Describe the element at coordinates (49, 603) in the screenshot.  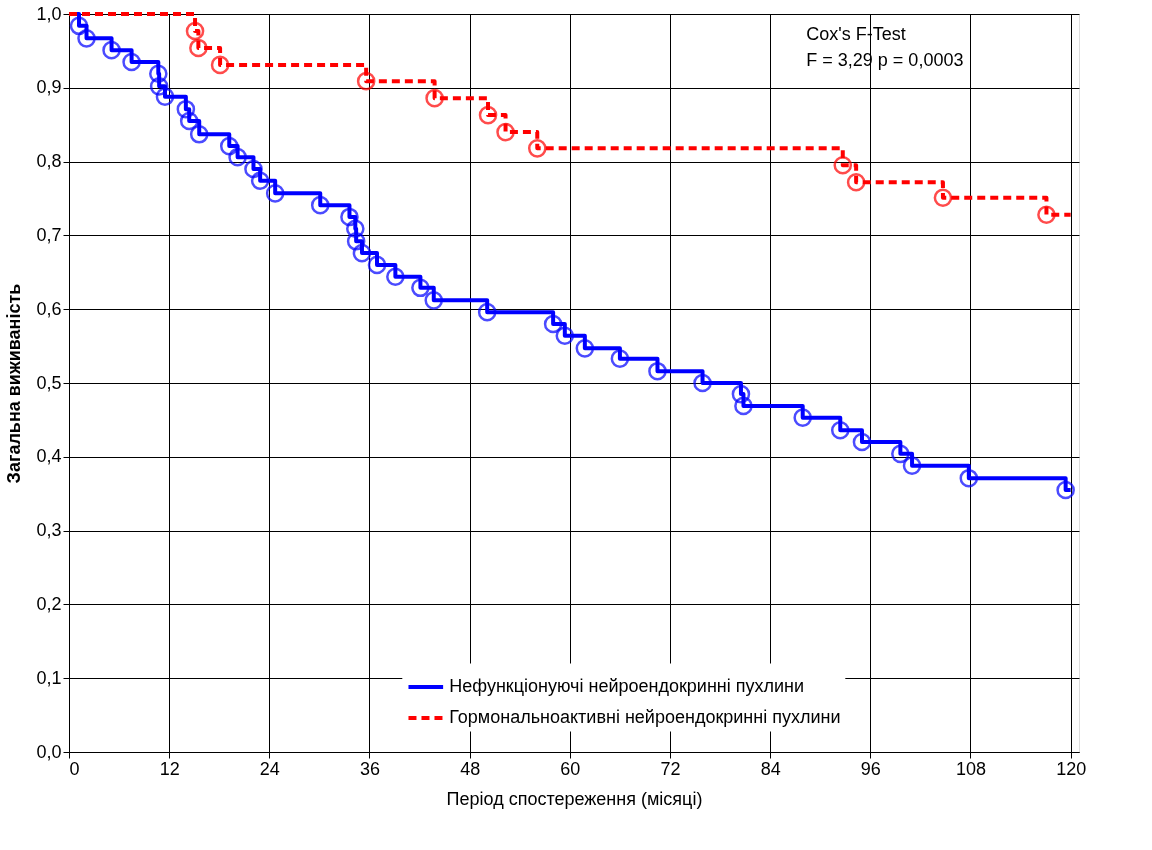
I see `y-tick-label: 0,2` at that location.